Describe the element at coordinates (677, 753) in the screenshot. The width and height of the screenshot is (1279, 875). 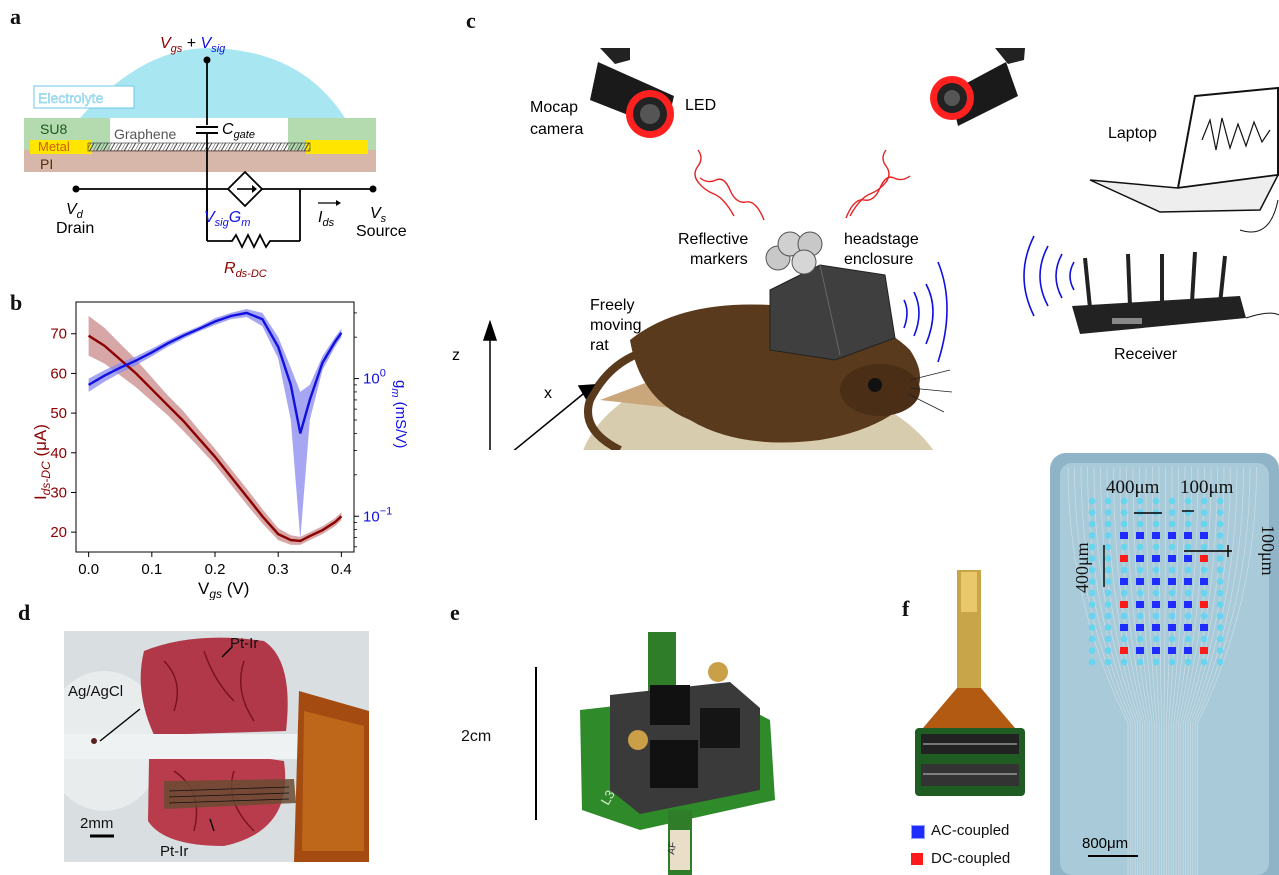
I see `headstage-board-photo: L3 AF` at that location.